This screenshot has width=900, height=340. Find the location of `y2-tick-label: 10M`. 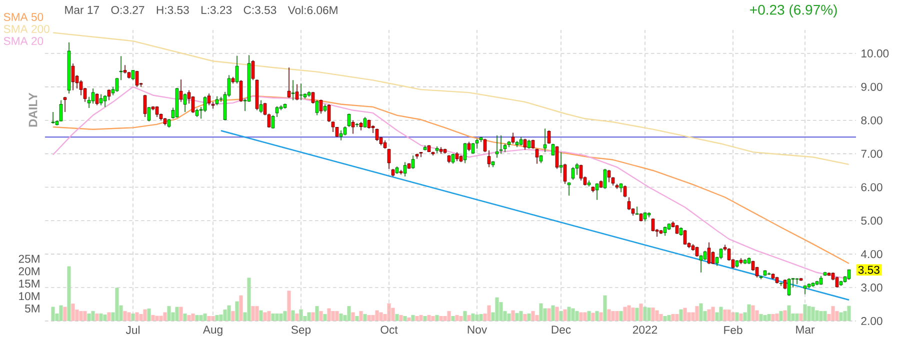

y2-tick-label: 10M is located at coordinates (29, 296).